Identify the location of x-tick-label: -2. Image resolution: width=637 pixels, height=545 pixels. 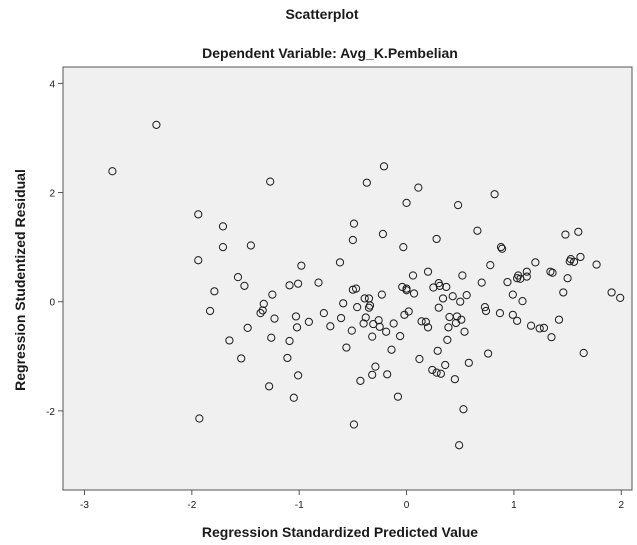
(191, 505).